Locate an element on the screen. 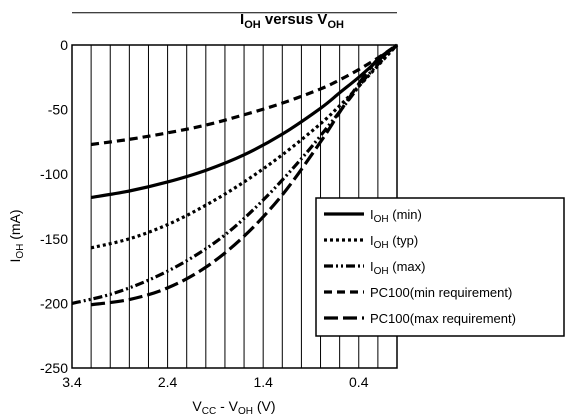 This screenshot has width=568, height=417. y-tick-label: -250 is located at coordinates (54, 368).